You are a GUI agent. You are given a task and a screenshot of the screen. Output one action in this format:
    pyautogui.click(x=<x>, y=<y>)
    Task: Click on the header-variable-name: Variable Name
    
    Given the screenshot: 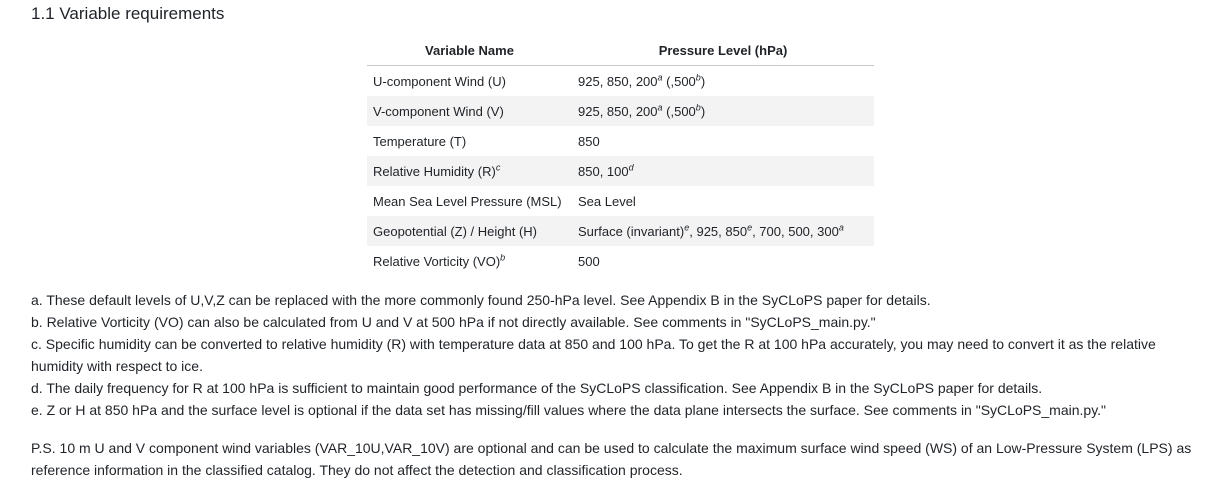 What is the action you would take?
    pyautogui.click(x=469, y=51)
    